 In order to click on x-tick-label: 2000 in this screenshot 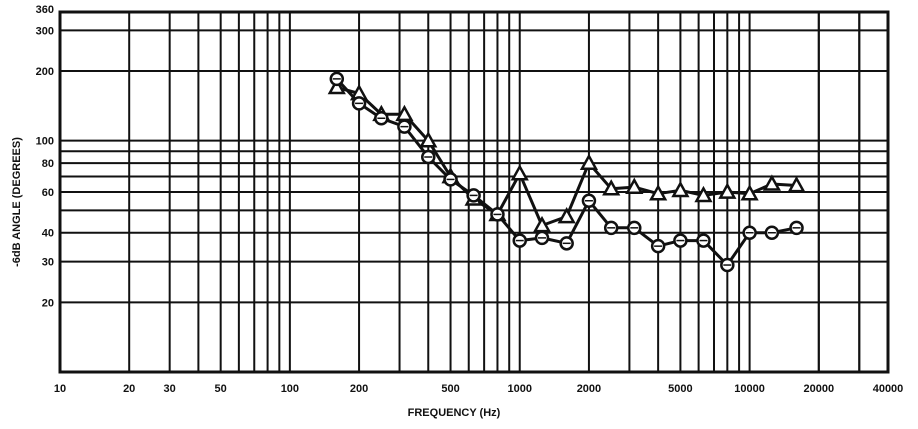, I will do `click(589, 389)`.